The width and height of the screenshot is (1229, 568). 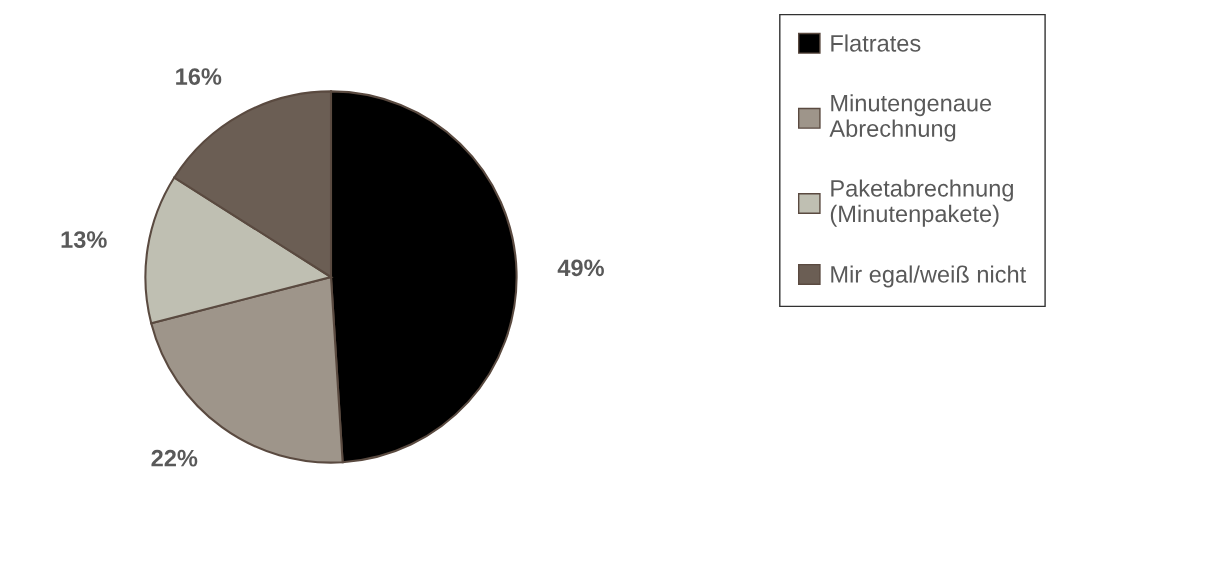 What do you see at coordinates (921, 203) in the screenshot?
I see `legend-label: Paketabrechnung (Minutenpakete)` at bounding box center [921, 203].